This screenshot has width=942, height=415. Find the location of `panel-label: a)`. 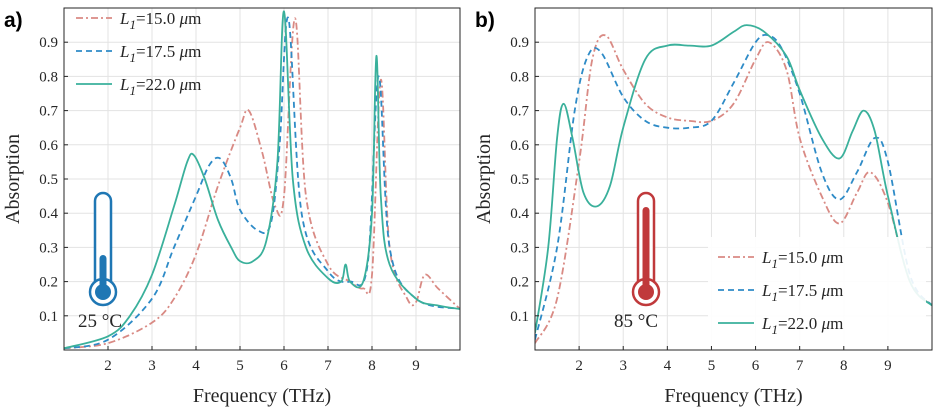

panel-label: a) is located at coordinates (13, 20).